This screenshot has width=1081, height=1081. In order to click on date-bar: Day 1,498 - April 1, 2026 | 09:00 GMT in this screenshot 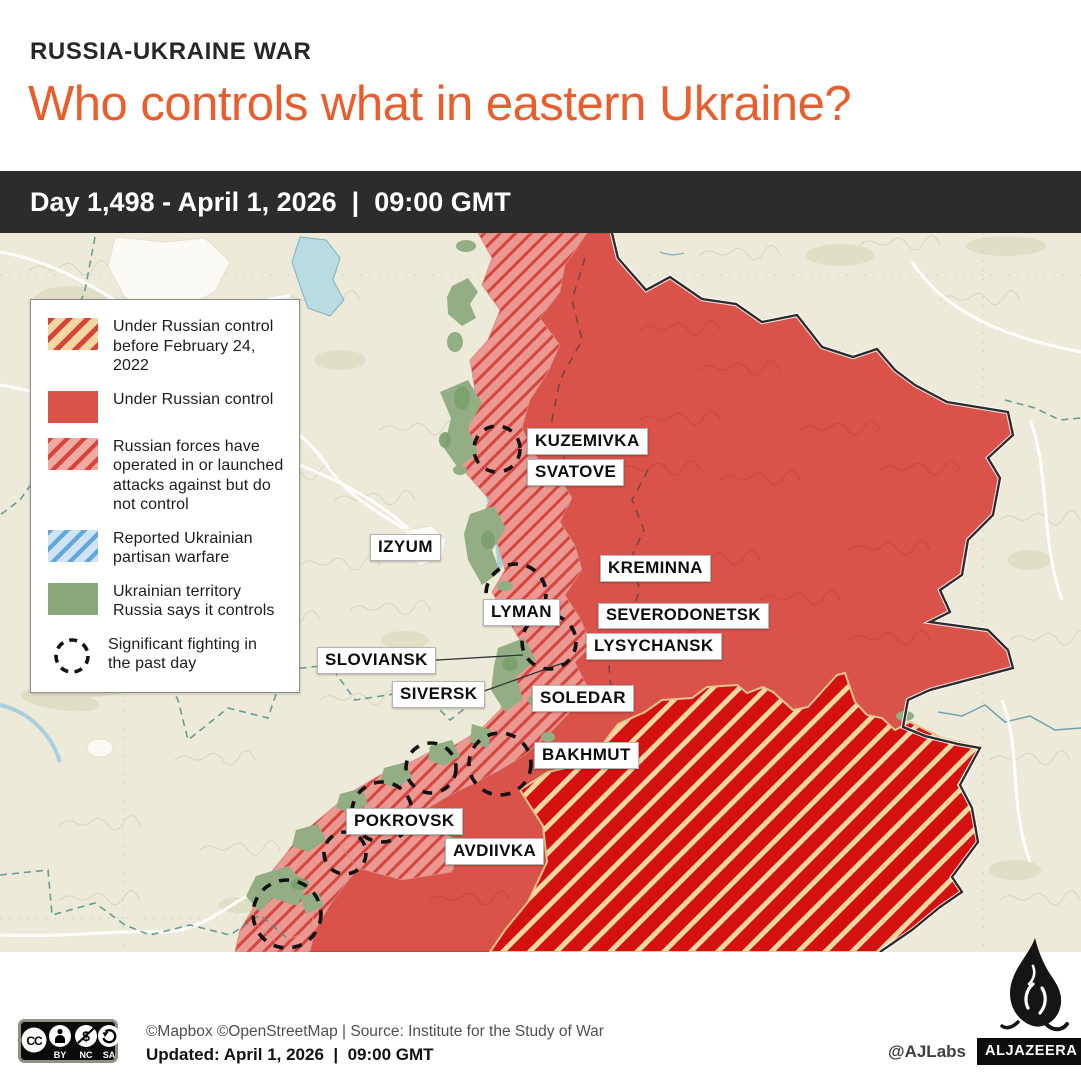, I will do `click(540, 202)`.